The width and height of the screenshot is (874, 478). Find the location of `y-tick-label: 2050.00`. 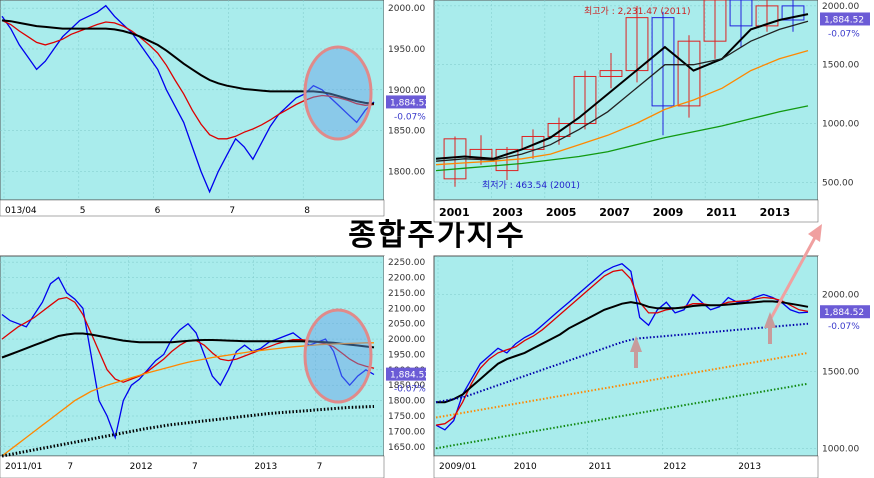

y-tick-label: 2050.00 is located at coordinates (406, 325).